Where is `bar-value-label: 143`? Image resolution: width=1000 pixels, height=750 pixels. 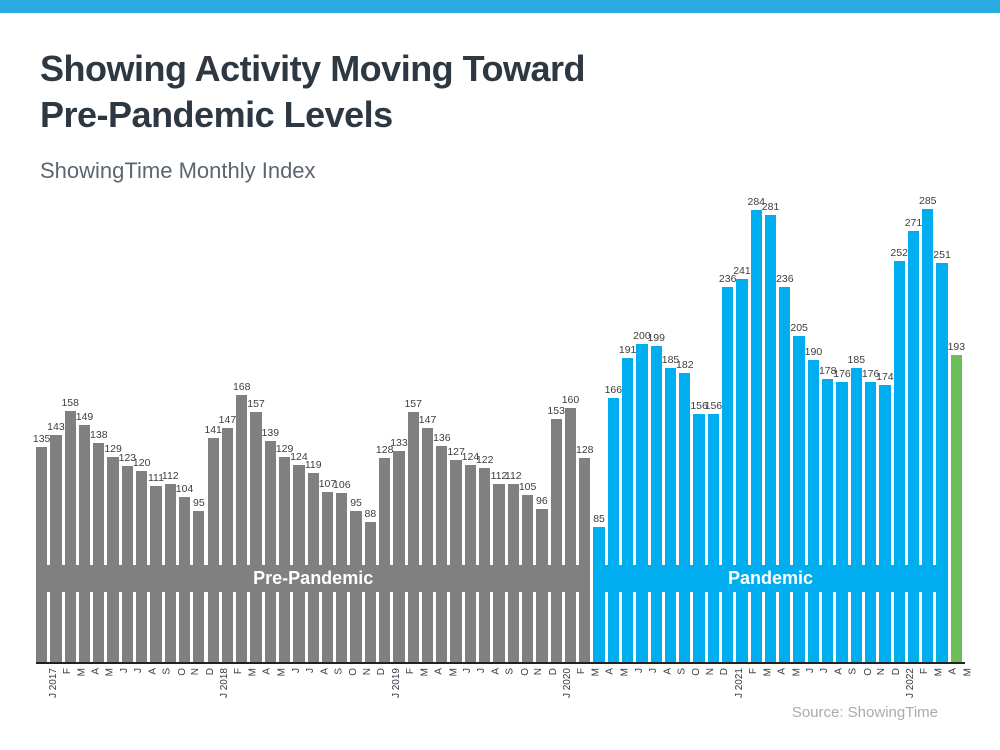 bar-value-label: 143 is located at coordinates (56, 426).